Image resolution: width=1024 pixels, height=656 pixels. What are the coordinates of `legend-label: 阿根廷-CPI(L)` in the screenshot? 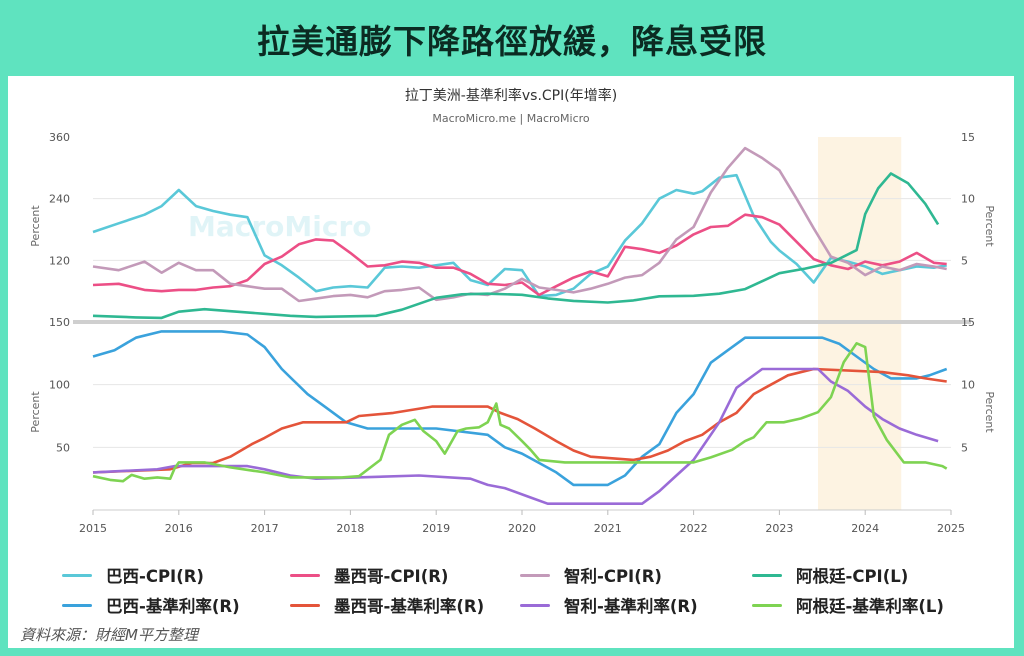 It's located at (852, 576).